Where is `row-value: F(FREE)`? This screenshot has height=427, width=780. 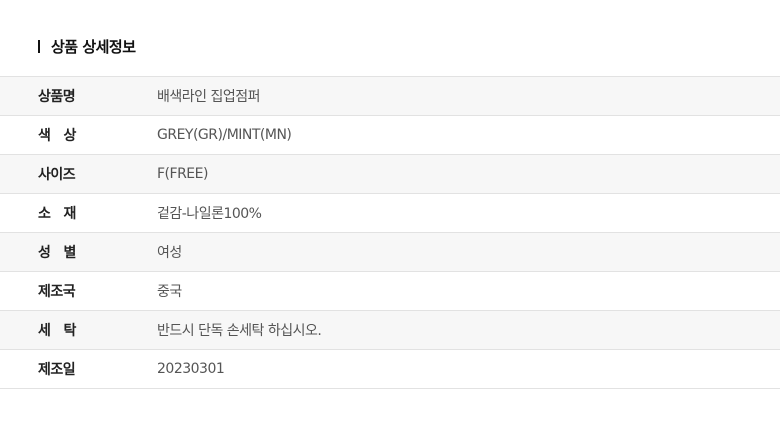
row-value: F(FREE) is located at coordinates (182, 174).